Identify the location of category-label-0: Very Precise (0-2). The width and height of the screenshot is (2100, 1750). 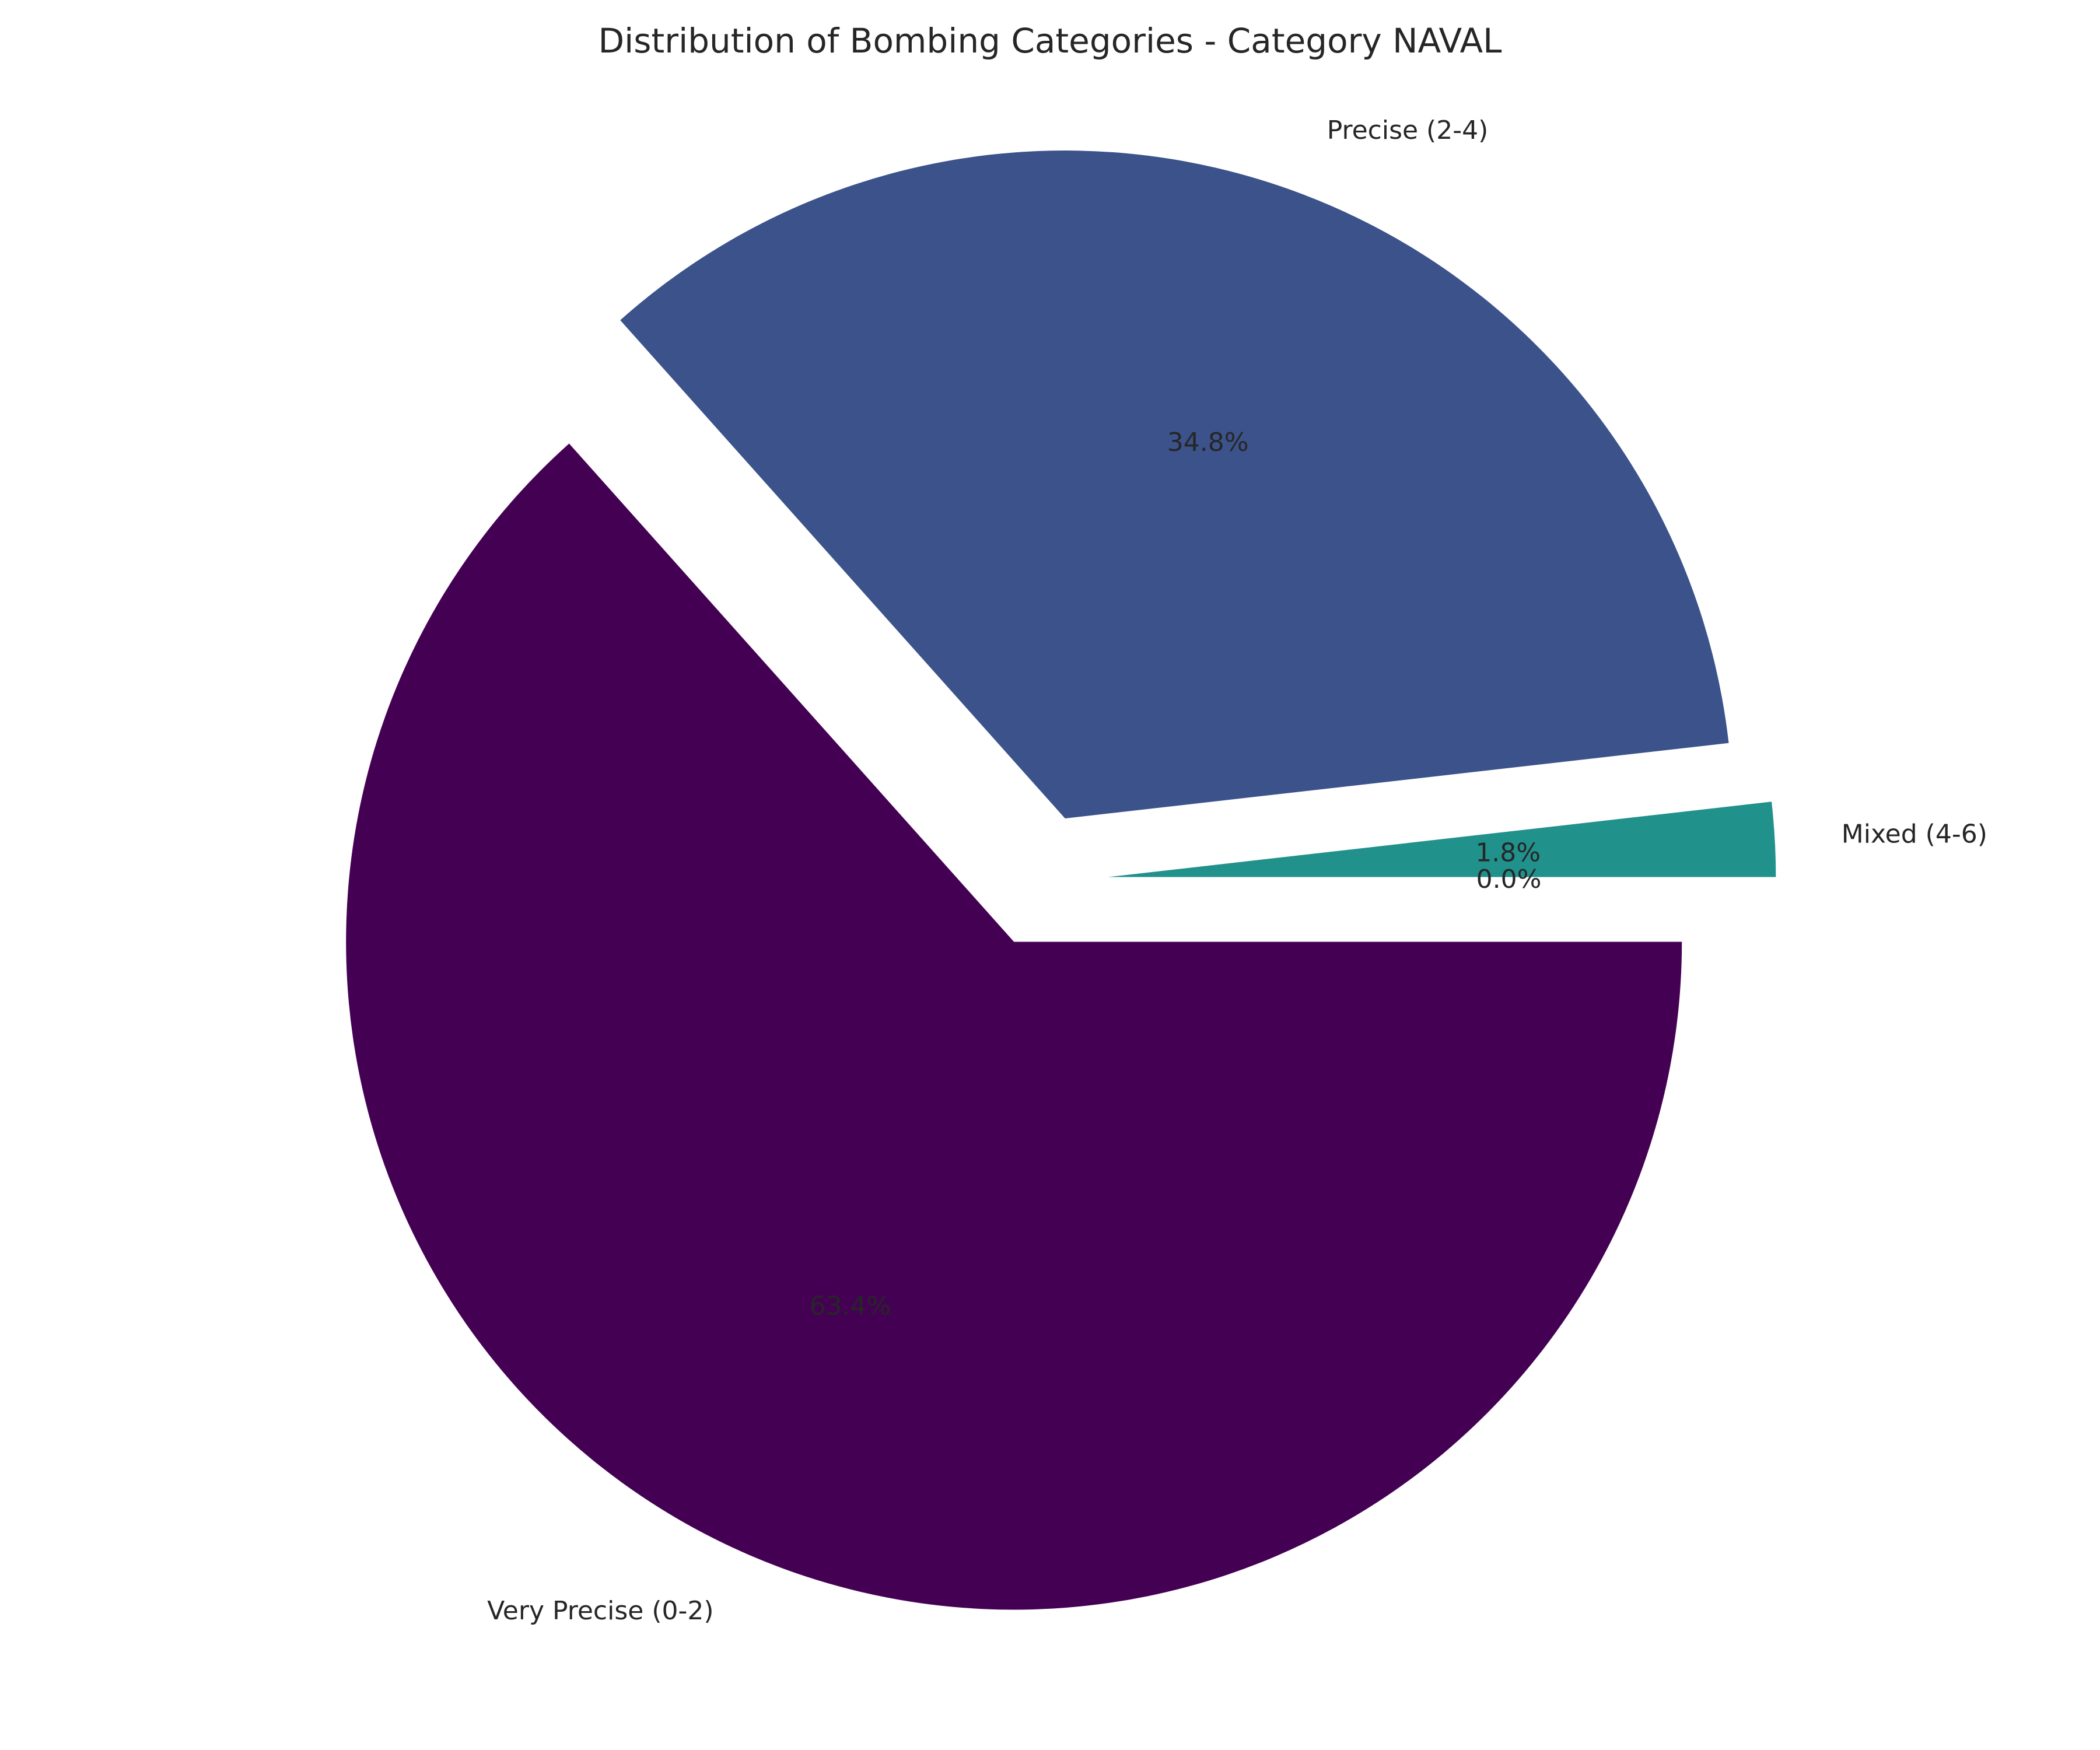
(600, 1611).